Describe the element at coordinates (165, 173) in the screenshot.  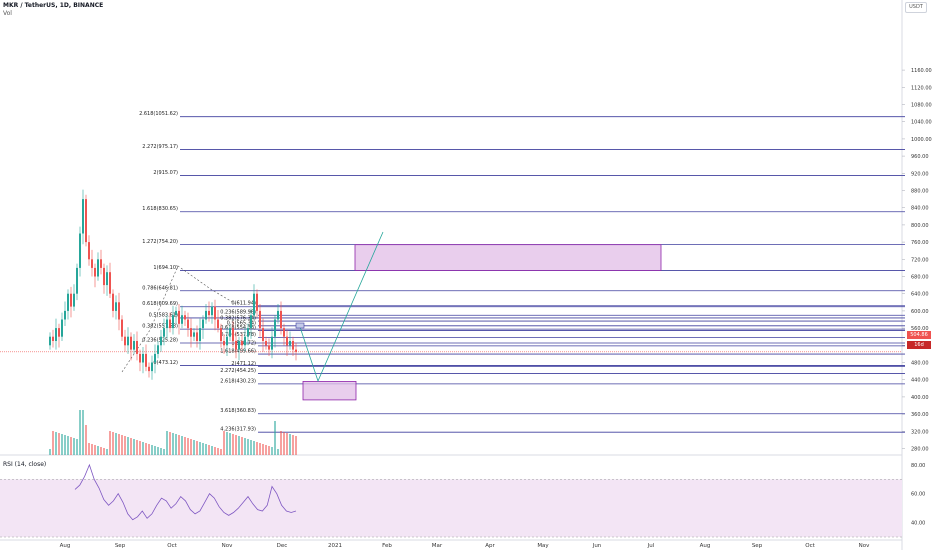
I see `fib-label-upper: 2(915.07)` at that location.